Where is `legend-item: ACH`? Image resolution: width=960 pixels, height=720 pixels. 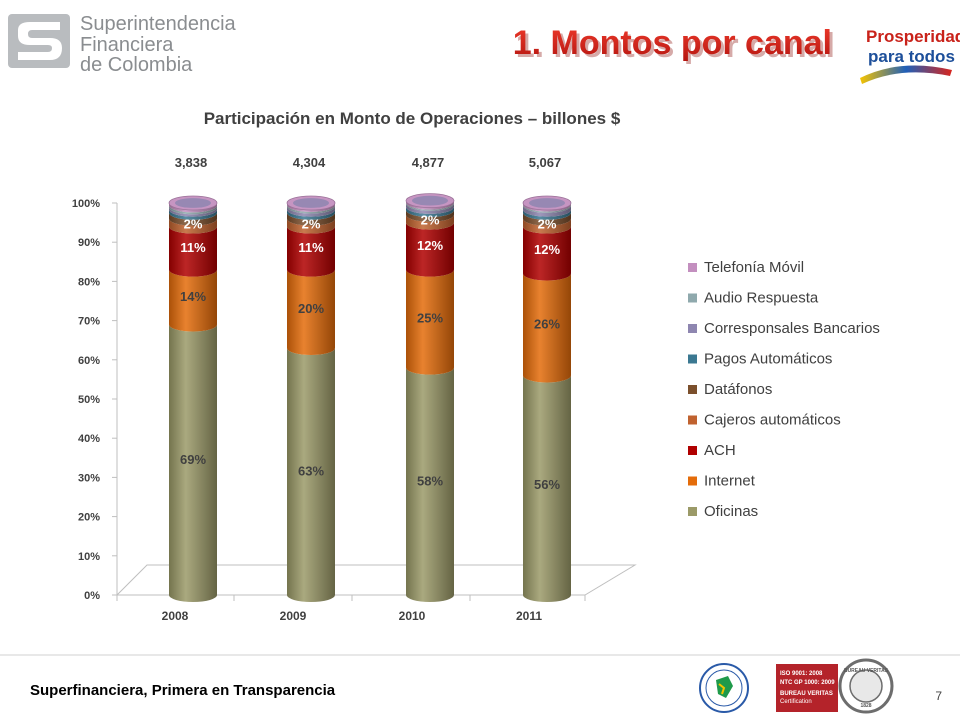
legend-item: ACH is located at coordinates (712, 450).